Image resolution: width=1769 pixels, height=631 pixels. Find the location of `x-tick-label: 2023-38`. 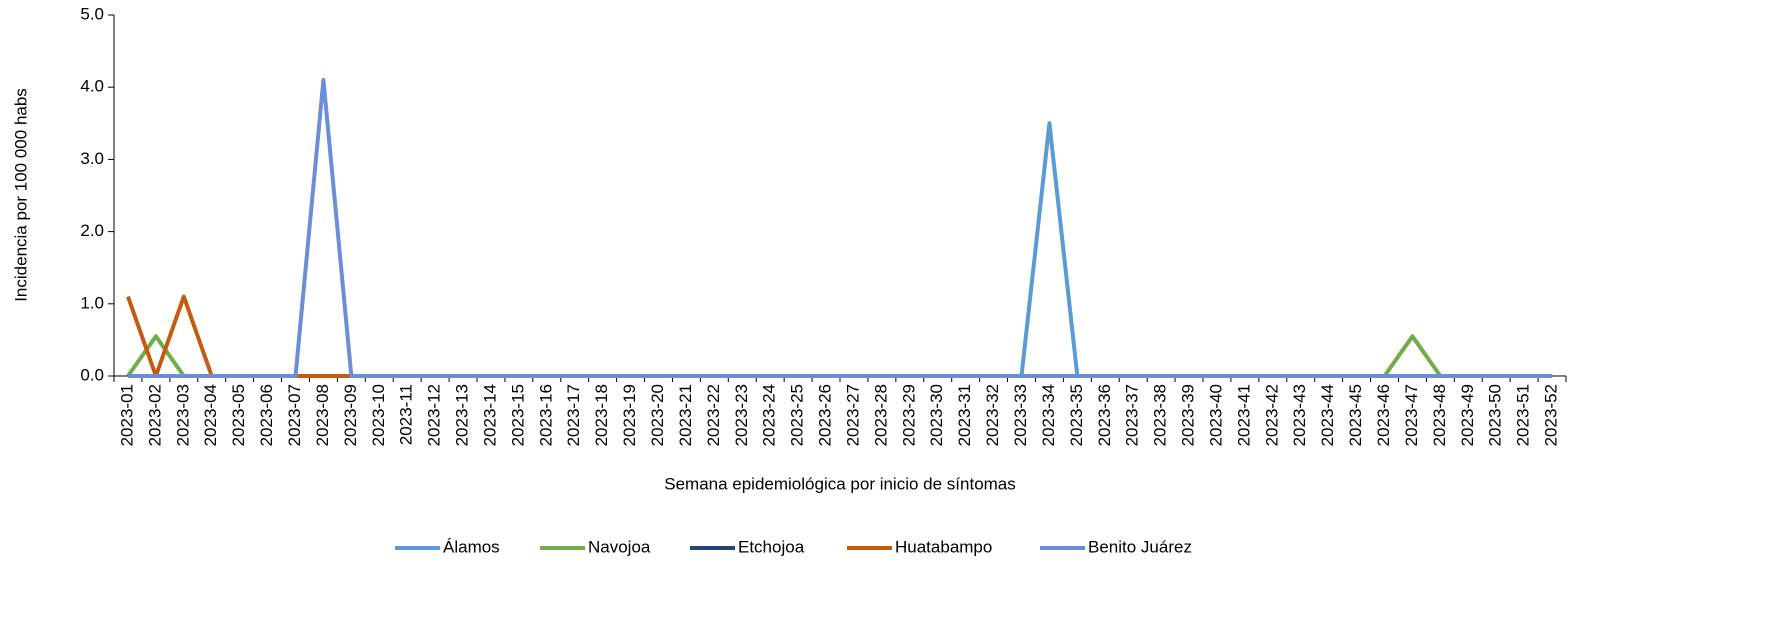

x-tick-label: 2023-38 is located at coordinates (1160, 415).